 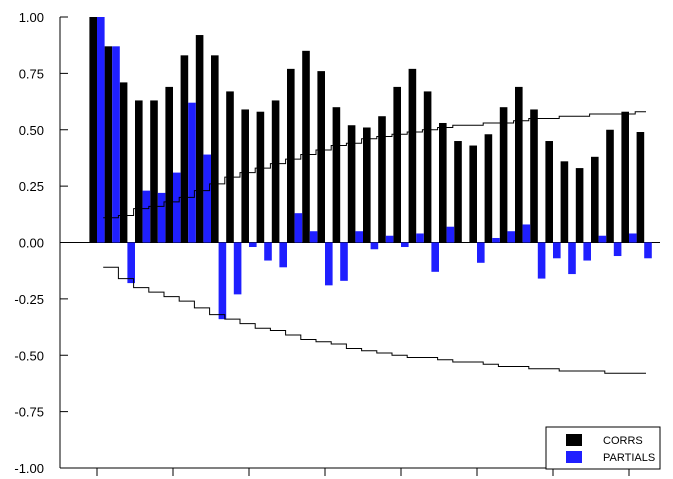 What do you see at coordinates (29, 355) in the screenshot?
I see `y-tick-label: -0.50` at bounding box center [29, 355].